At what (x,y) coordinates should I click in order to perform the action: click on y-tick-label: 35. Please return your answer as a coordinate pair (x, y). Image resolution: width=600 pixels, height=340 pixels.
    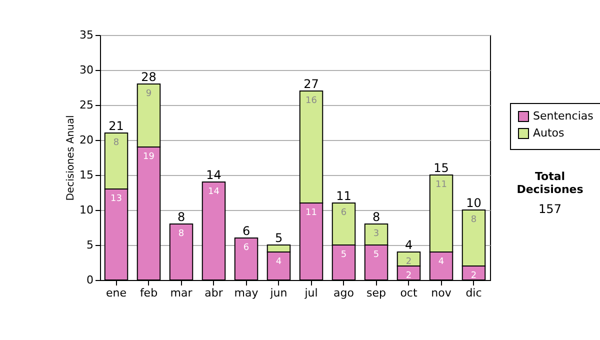
    Looking at the image, I should click on (87, 35).